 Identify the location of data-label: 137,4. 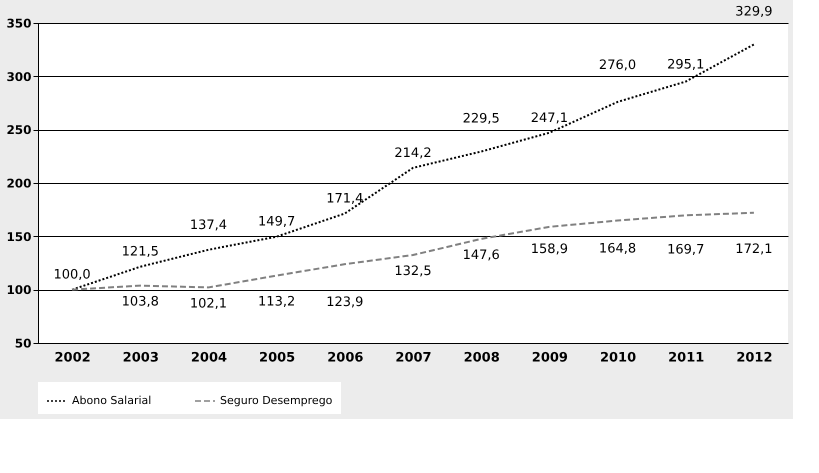
(209, 225).